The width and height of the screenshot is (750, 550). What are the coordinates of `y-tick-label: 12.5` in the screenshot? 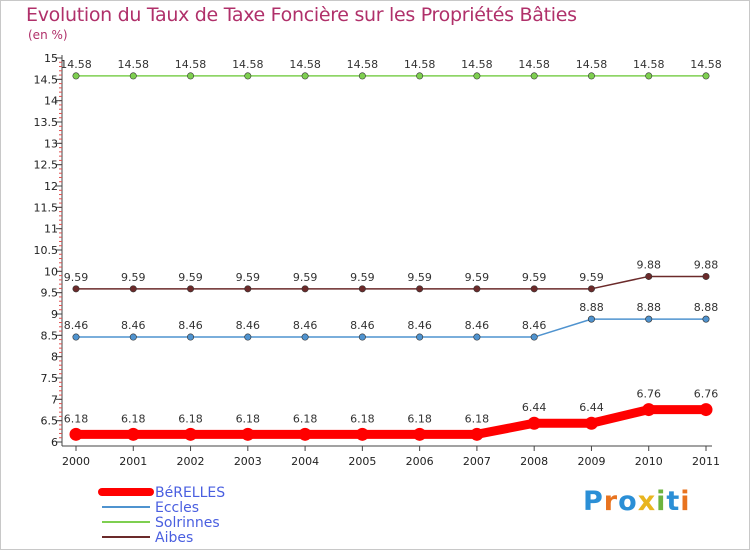 It's located at (46, 165).